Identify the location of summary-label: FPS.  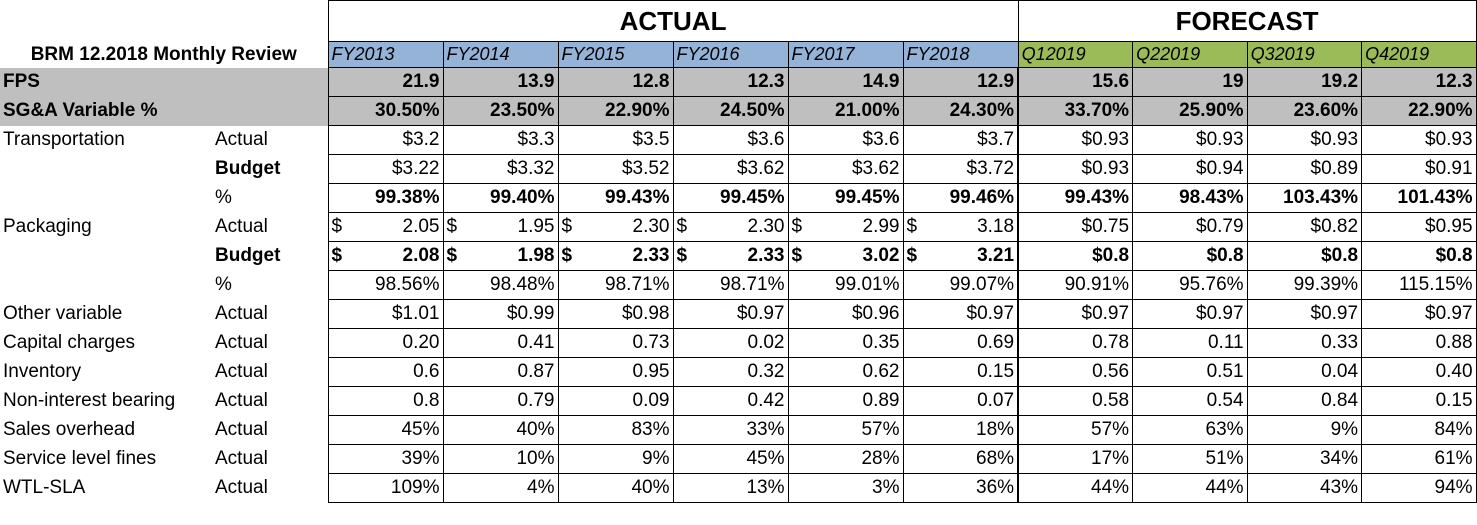
(164, 82).